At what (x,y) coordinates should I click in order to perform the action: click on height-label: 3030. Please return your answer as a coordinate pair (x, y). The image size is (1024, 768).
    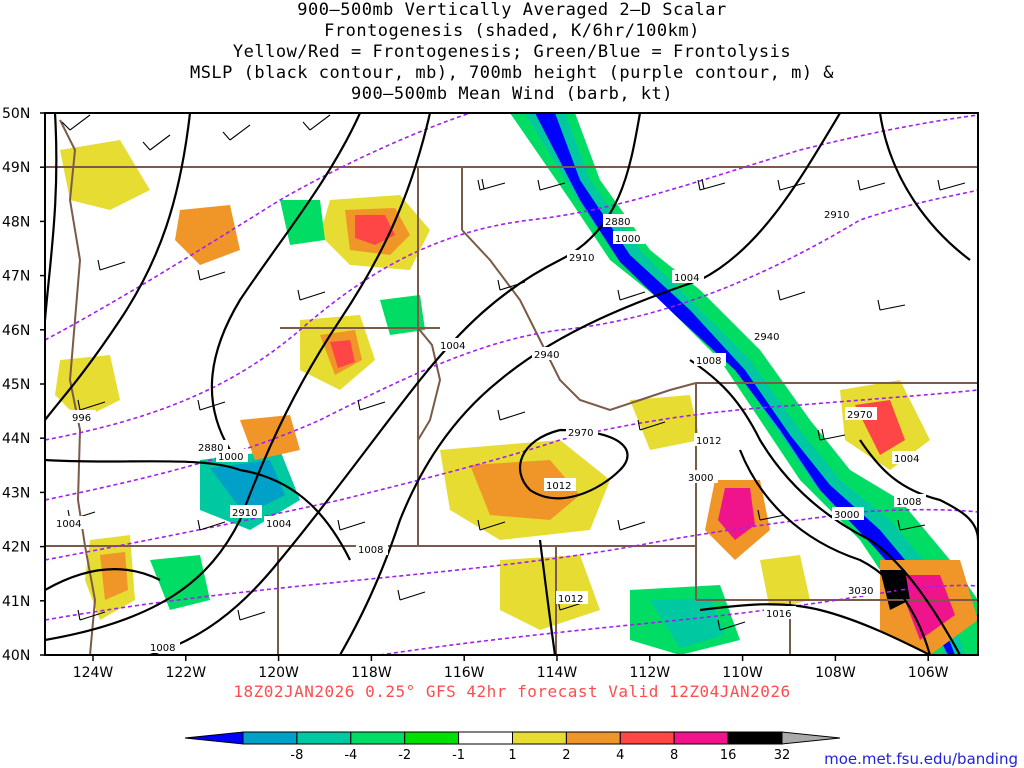
    Looking at the image, I should click on (860, 591).